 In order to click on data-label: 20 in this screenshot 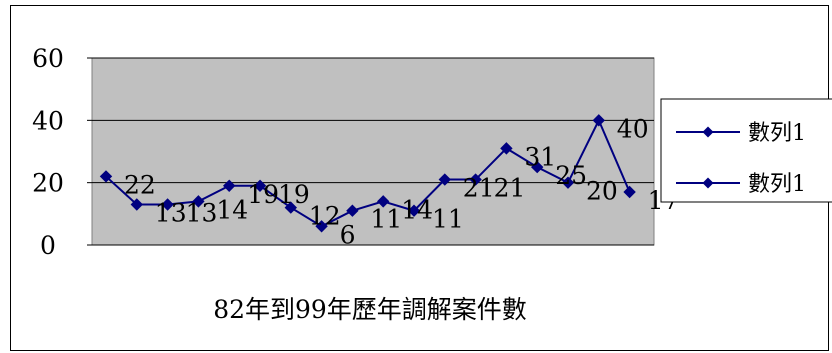, I will do `click(602, 191)`.